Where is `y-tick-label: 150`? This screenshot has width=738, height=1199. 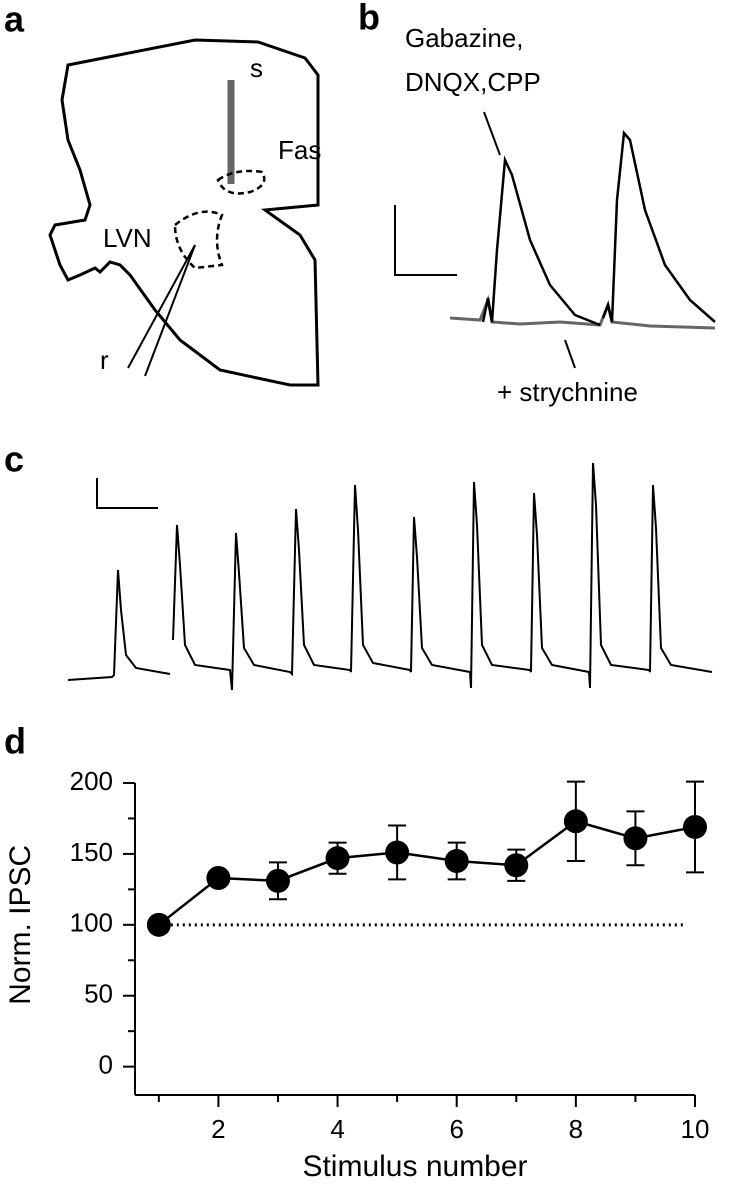
y-tick-label: 150 is located at coordinates (91, 852).